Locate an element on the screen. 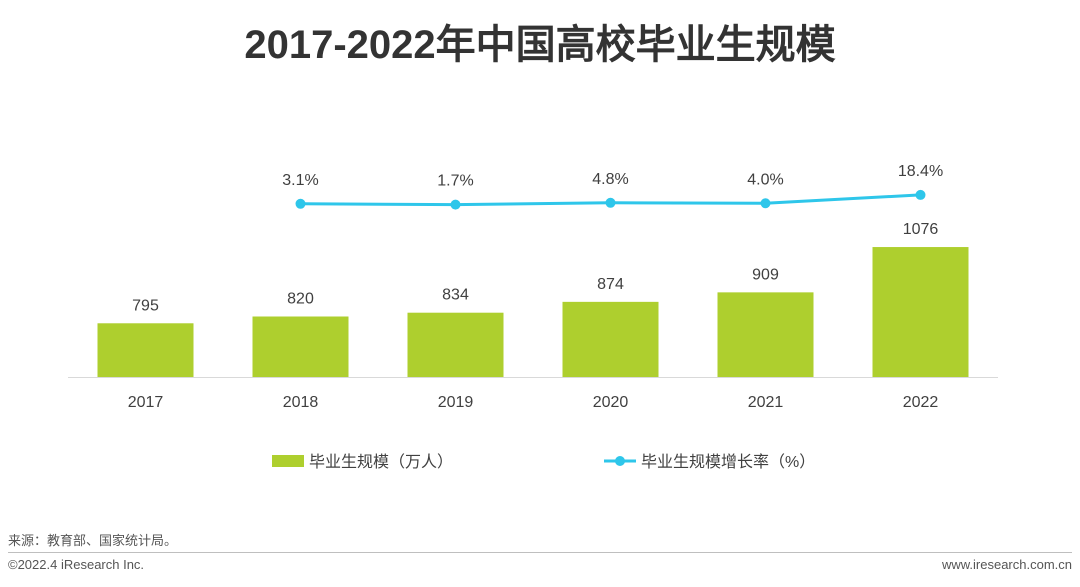  growth-rate-point-2022 is located at coordinates (920, 194).